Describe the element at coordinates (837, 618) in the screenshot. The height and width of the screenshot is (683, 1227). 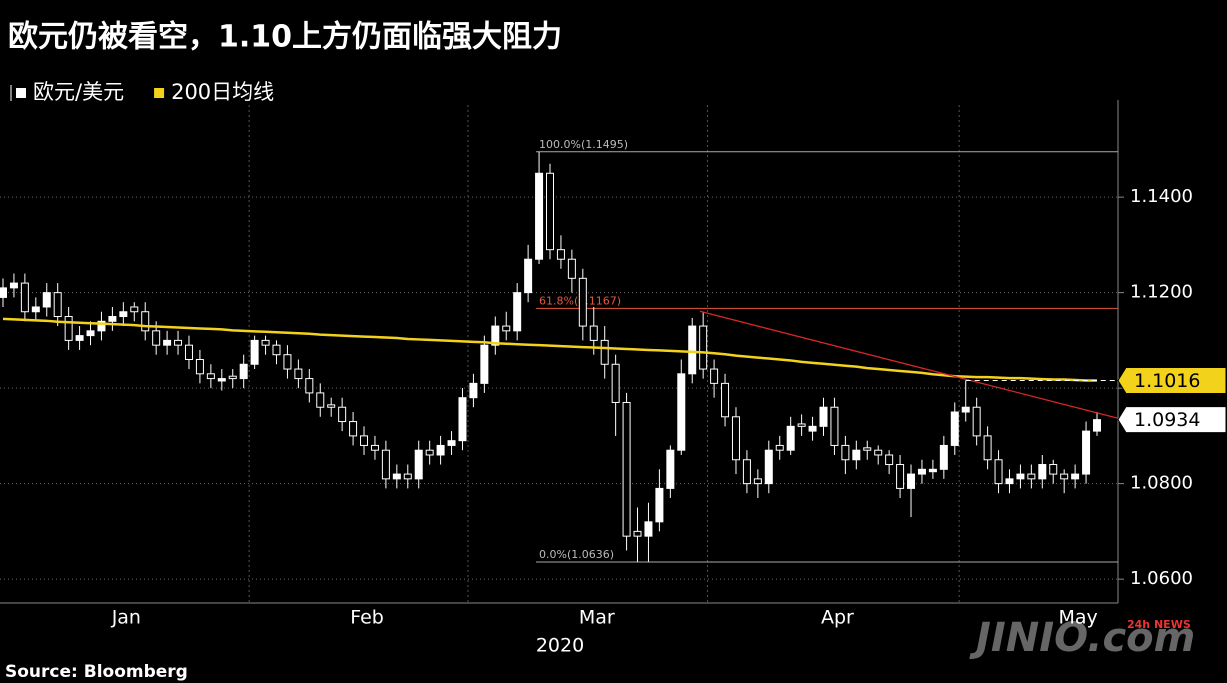
I see `x-tick-label: Apr` at that location.